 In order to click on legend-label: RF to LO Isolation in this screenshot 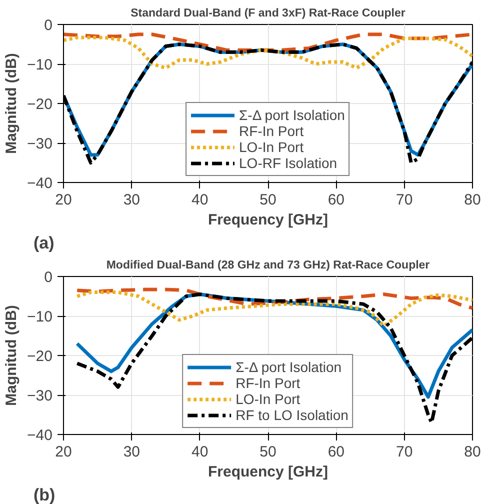, I will do `click(292, 415)`.